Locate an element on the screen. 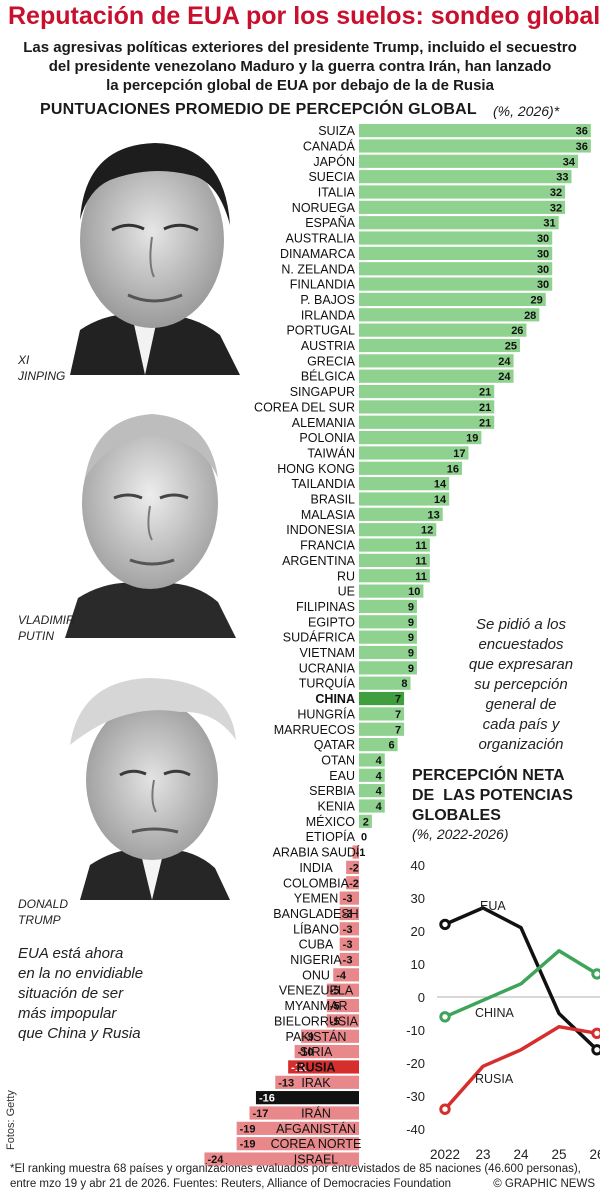 Image resolution: width=600 pixels, height=1198 pixels. x-tick-label: 26 is located at coordinates (594, 1154).